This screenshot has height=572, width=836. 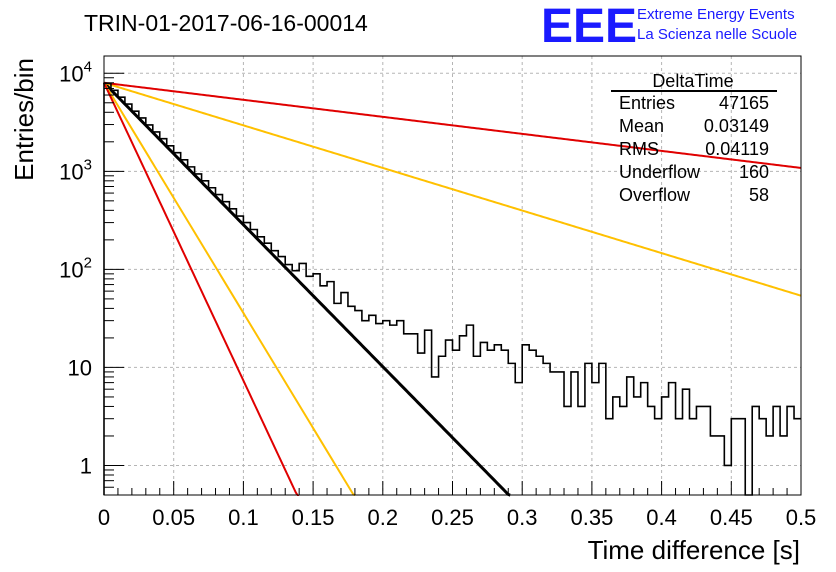 What do you see at coordinates (639, 149) in the screenshot?
I see `stats-label: RMS` at bounding box center [639, 149].